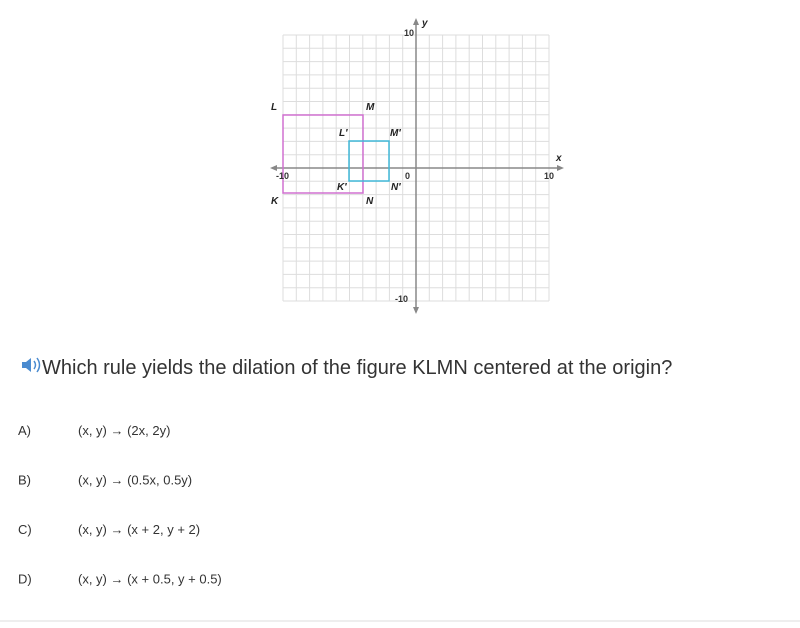  I want to click on y-axis-label: y, so click(424, 23).